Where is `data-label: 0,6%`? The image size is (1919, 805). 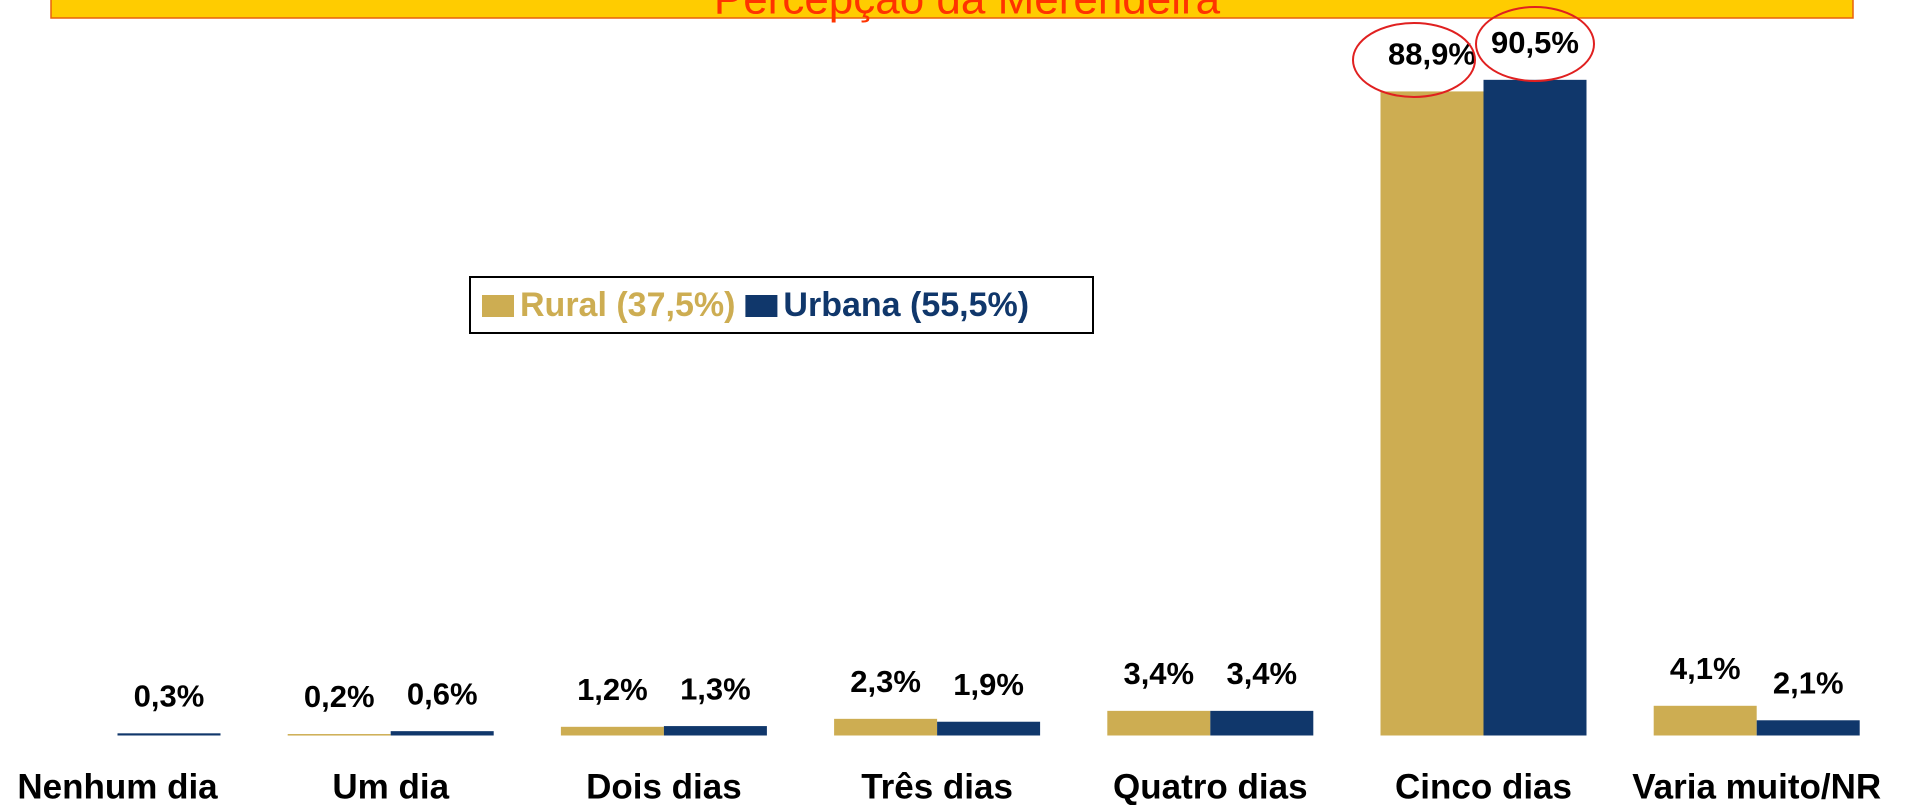
data-label: 0,6% is located at coordinates (442, 693).